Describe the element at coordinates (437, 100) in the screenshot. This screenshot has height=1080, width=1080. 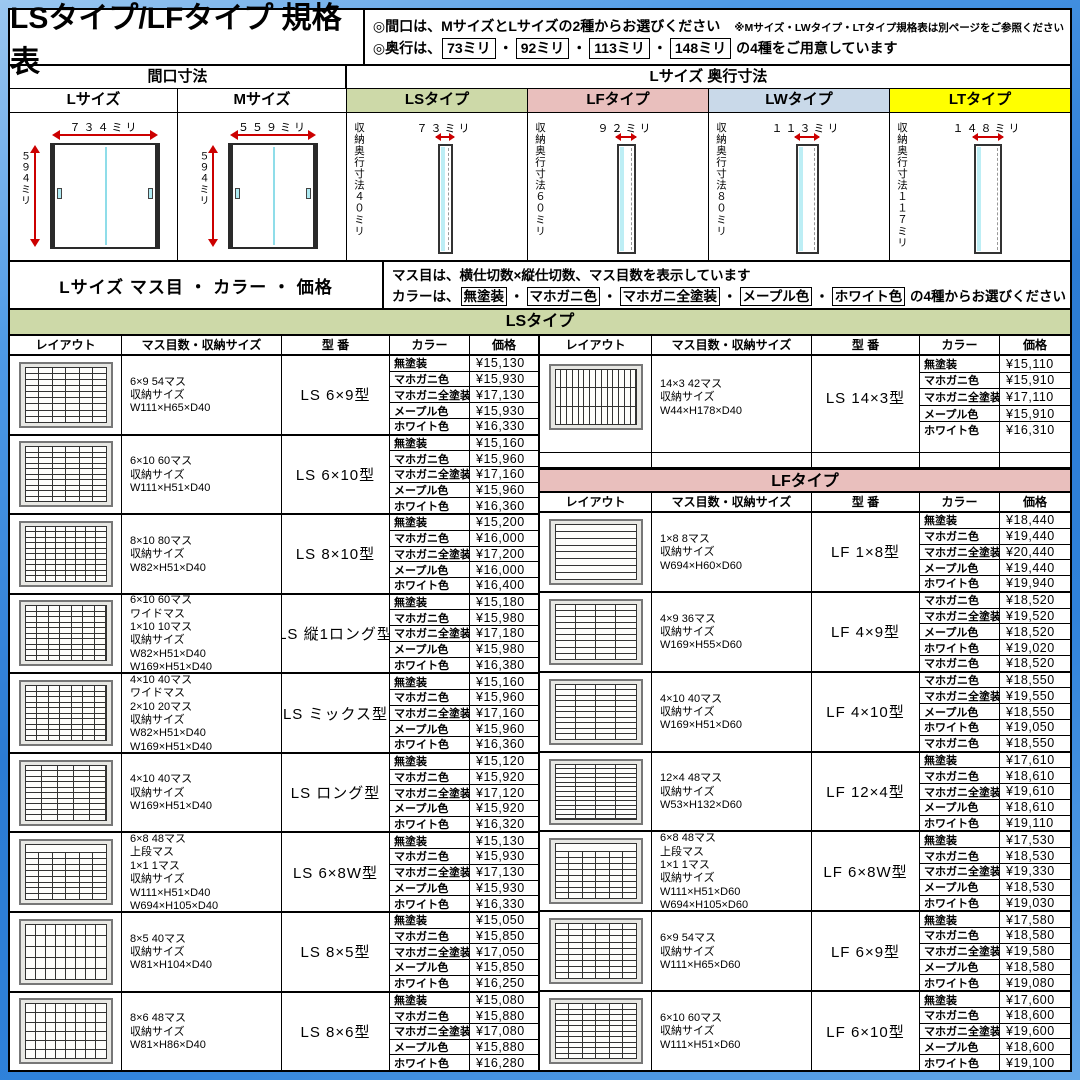
I see `col-header-ls-type: LSタイプ` at that location.